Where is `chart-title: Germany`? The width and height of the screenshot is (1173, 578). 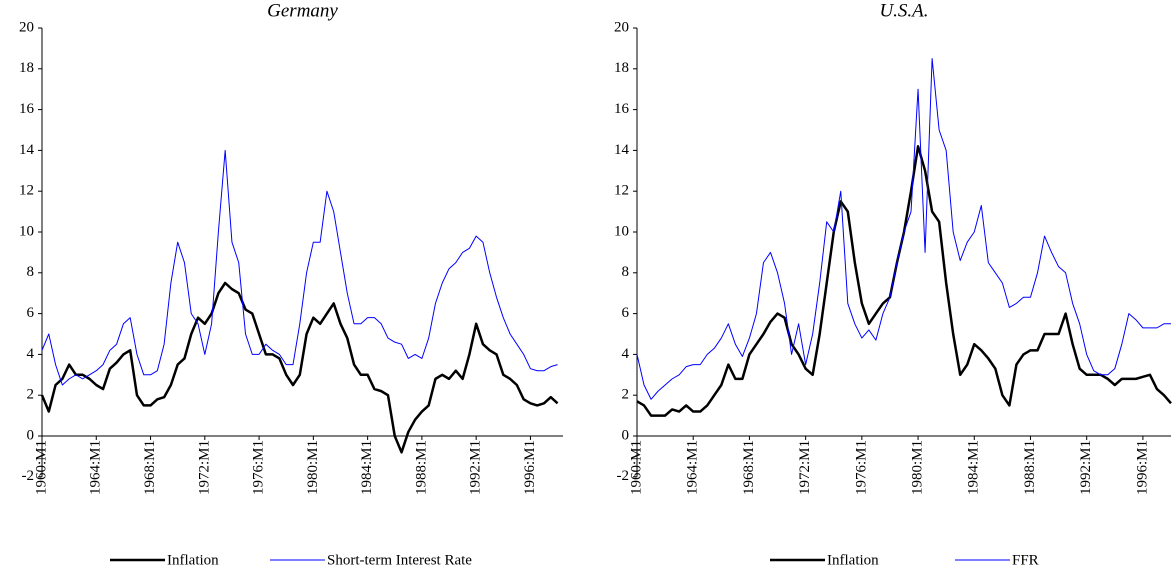
chart-title: Germany is located at coordinates (302, 10).